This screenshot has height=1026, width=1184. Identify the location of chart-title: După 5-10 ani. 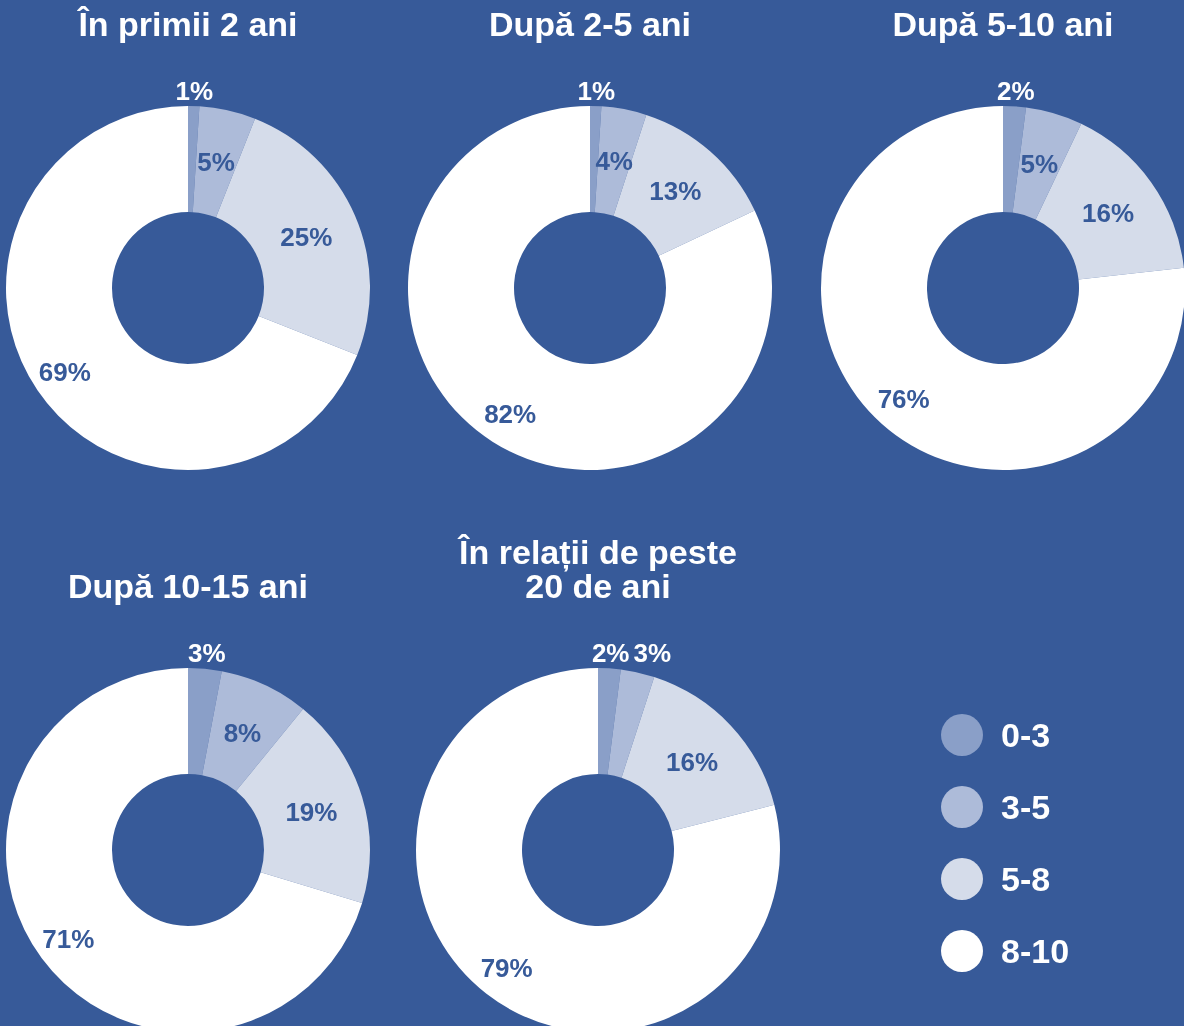
(1003, 24).